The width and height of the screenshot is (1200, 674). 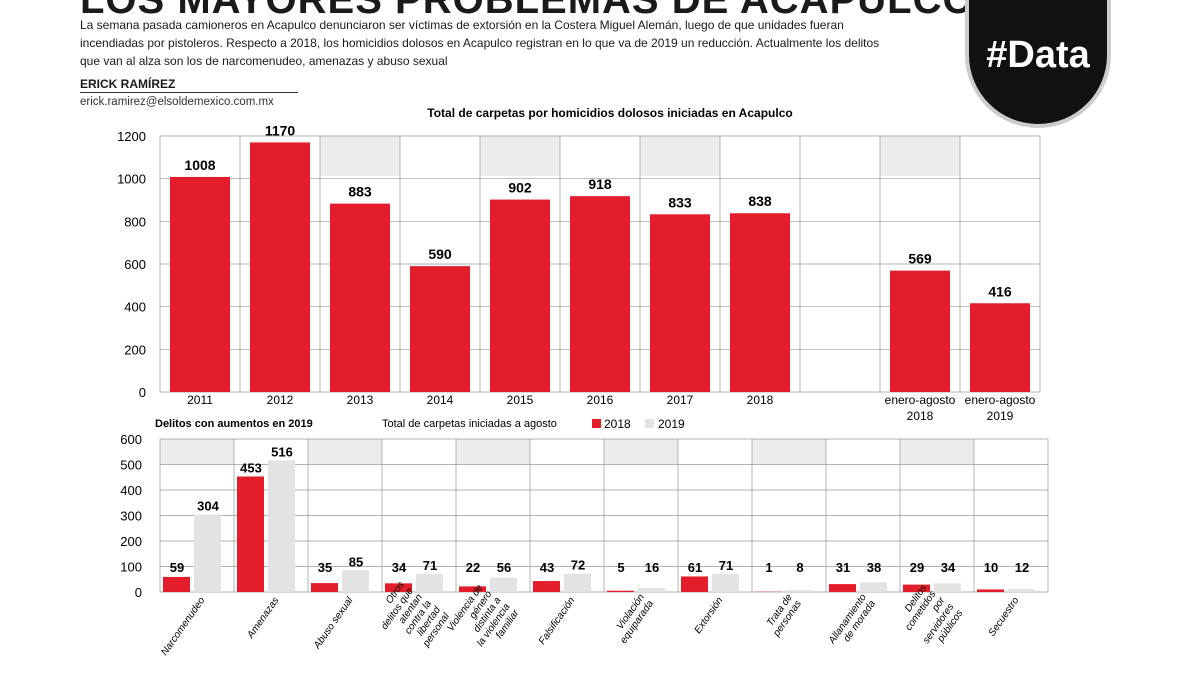 What do you see at coordinates (843, 567) in the screenshot?
I see `data-label: 31` at bounding box center [843, 567].